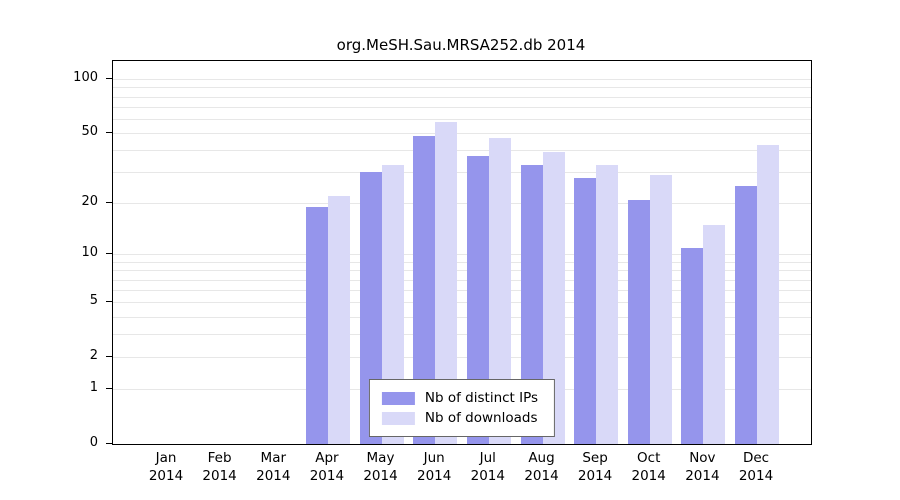 Image resolution: width=900 pixels, height=500 pixels. Describe the element at coordinates (93, 442) in the screenshot. I see `y-tick-label-0: 0` at that location.